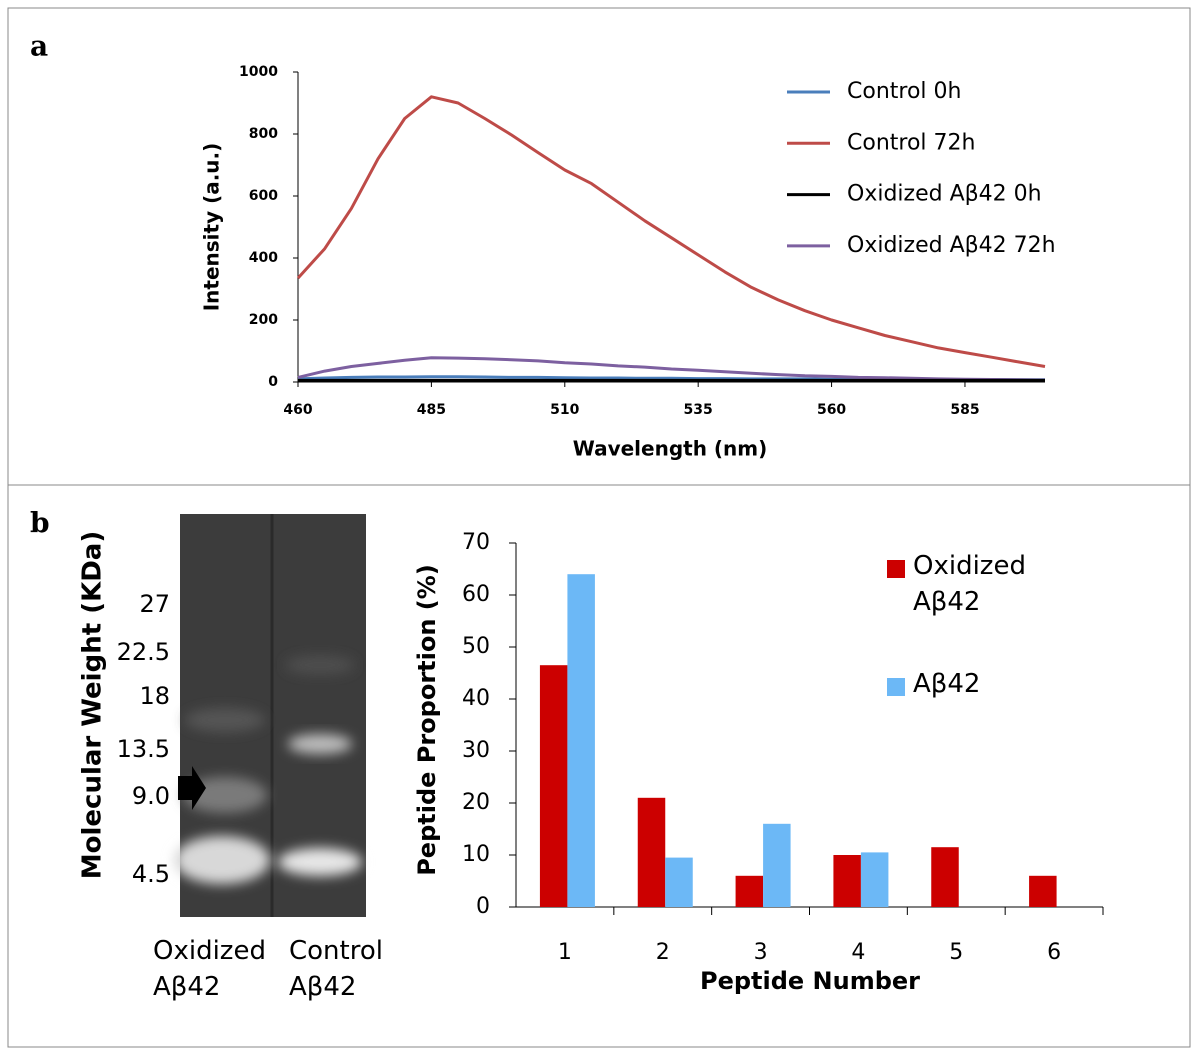 This screenshot has width=1200, height=1056. Describe the element at coordinates (40, 523) in the screenshot. I see `panel-label: b` at that location.